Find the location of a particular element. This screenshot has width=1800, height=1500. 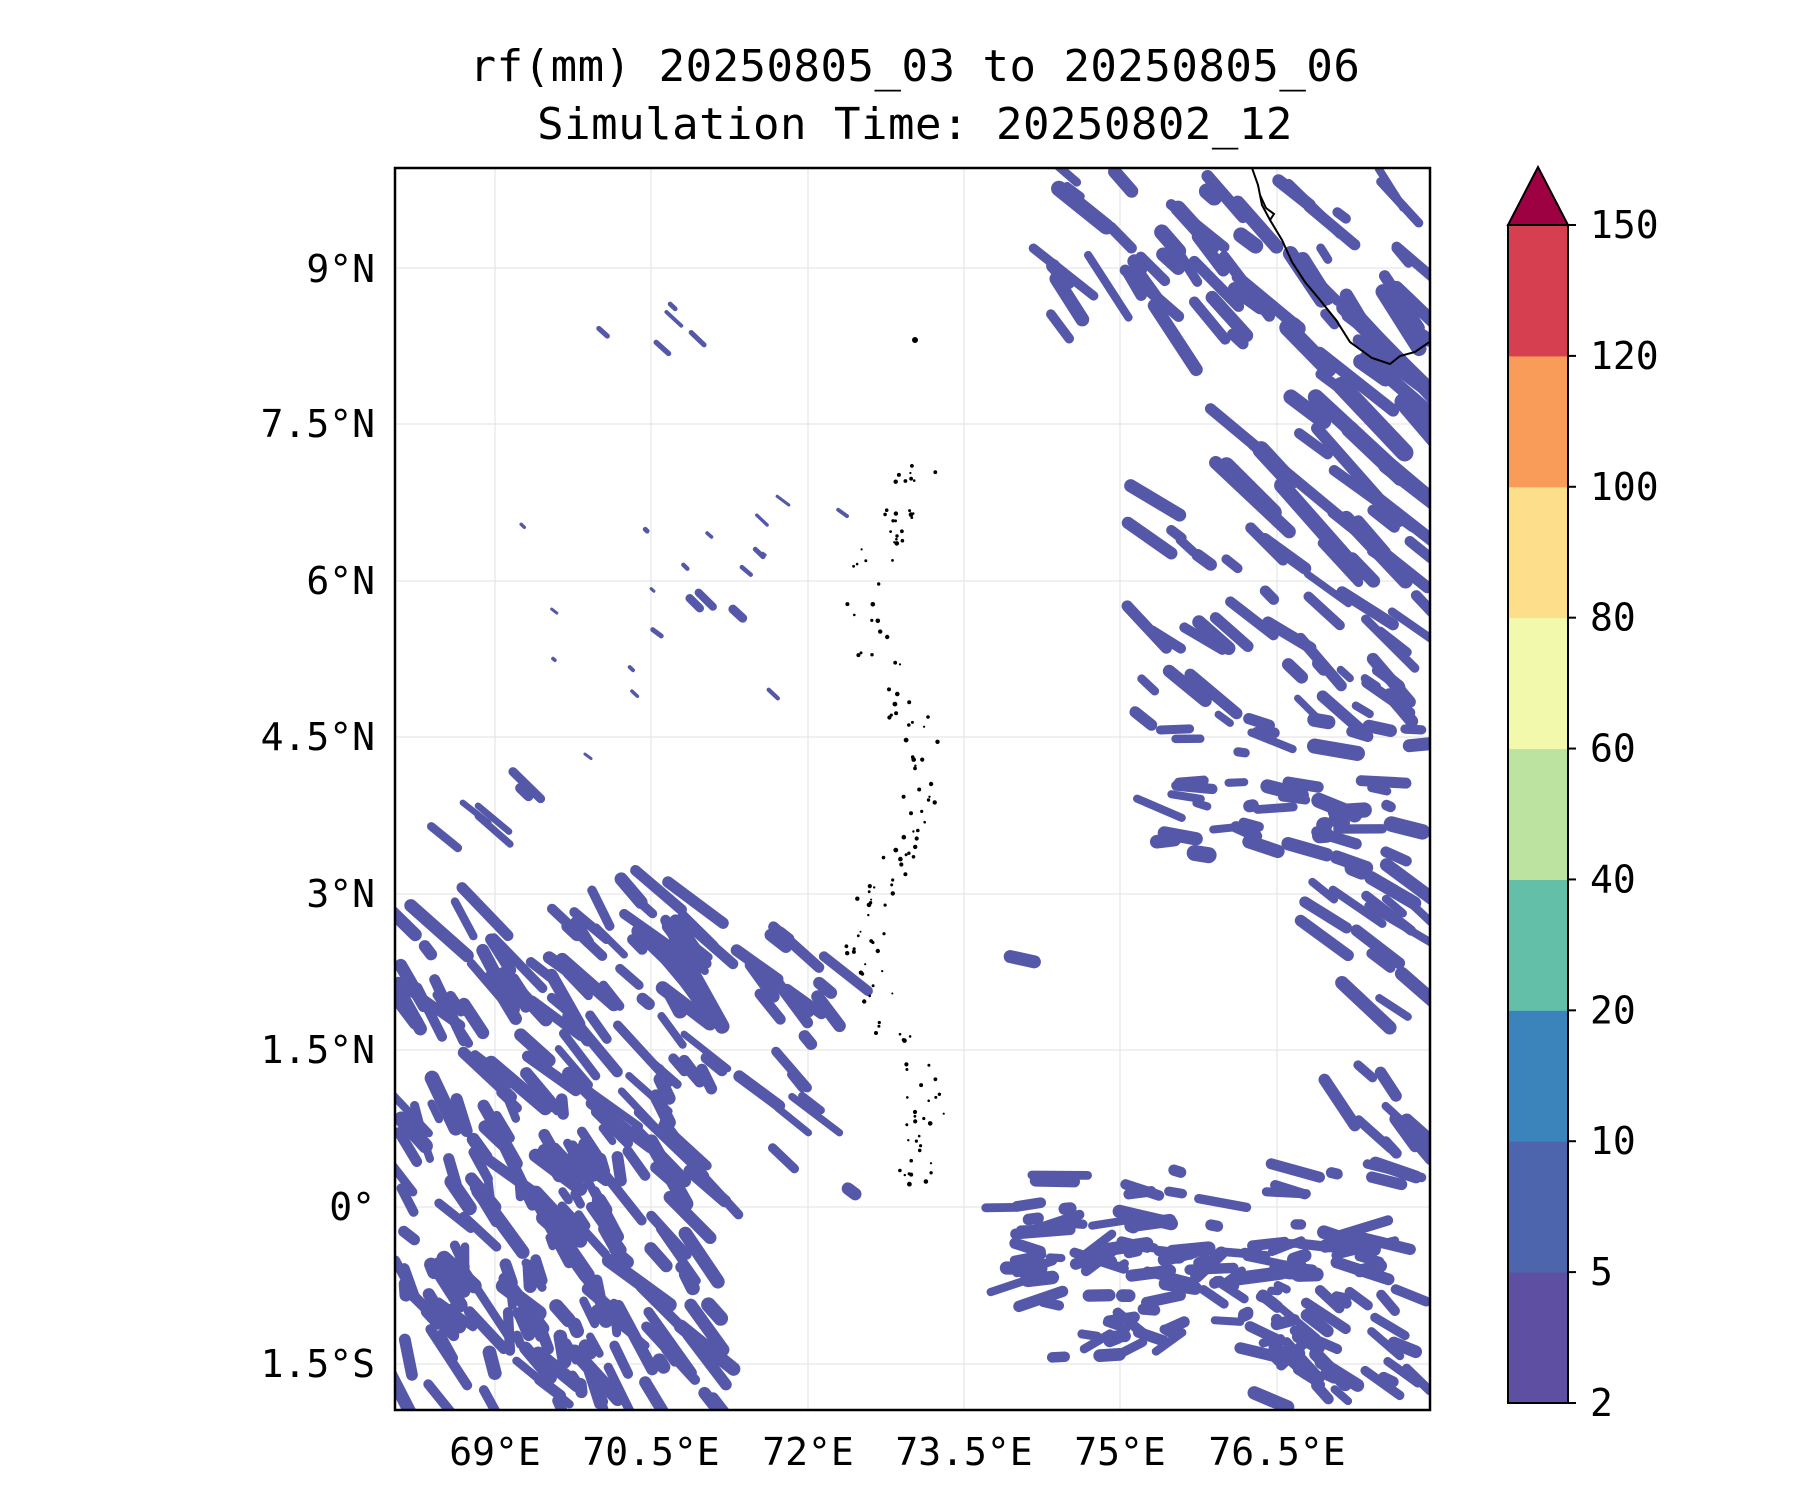

colorbar-tick-label: 10 is located at coordinates (1613, 1141).